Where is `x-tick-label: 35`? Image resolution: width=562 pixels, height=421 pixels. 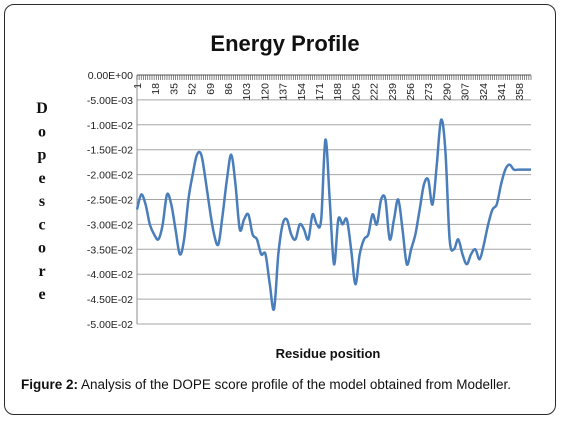 x-tick-label: 35 is located at coordinates (174, 89).